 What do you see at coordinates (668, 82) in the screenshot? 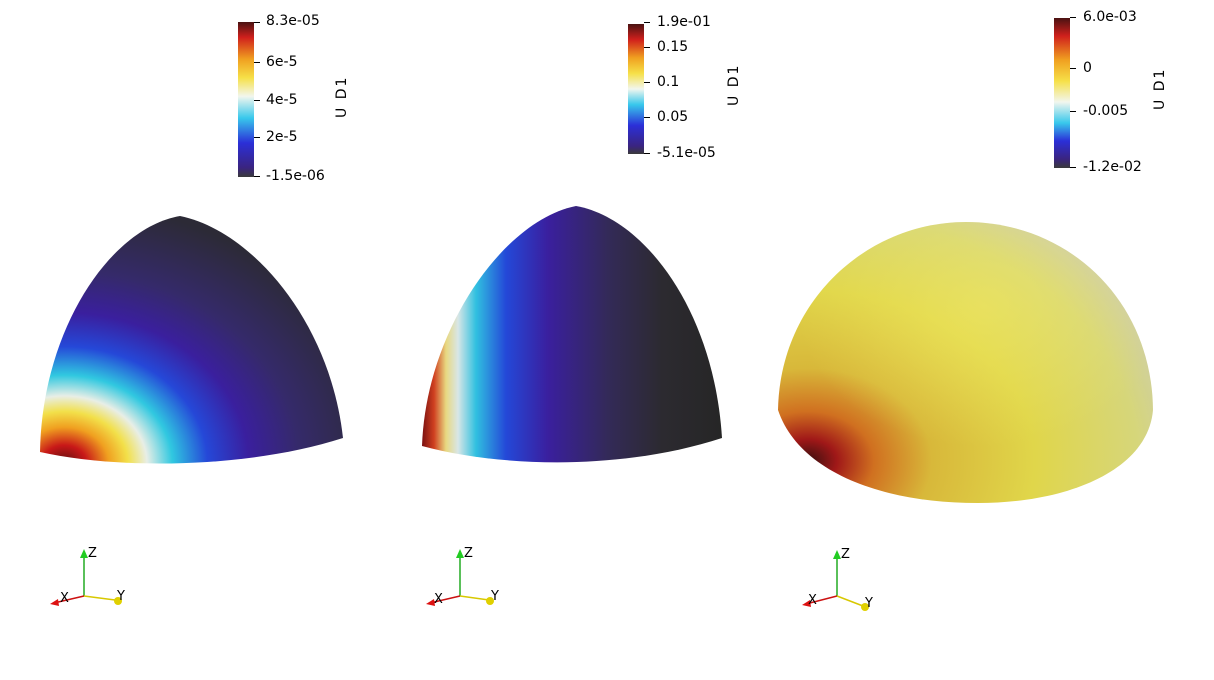
I see `colorbar-2-label-3: 0.1` at bounding box center [668, 82].